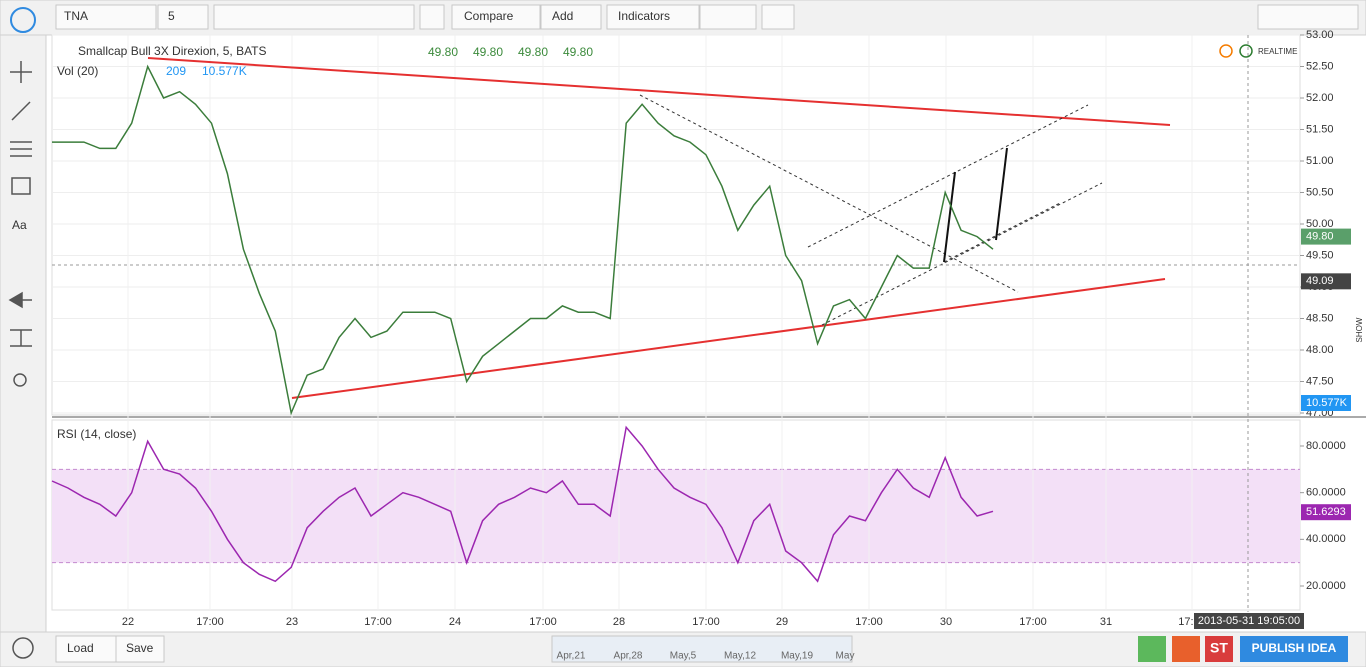  What do you see at coordinates (23, 333) in the screenshot?
I see `left-sidebar` at bounding box center [23, 333].